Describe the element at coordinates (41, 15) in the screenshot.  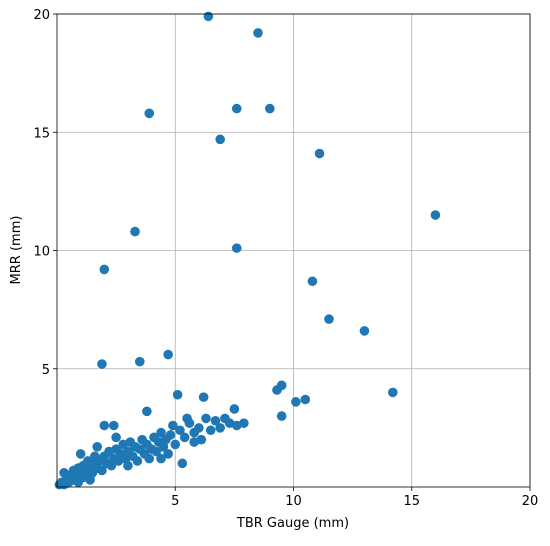
I see `y-tick-label: 20` at that location.